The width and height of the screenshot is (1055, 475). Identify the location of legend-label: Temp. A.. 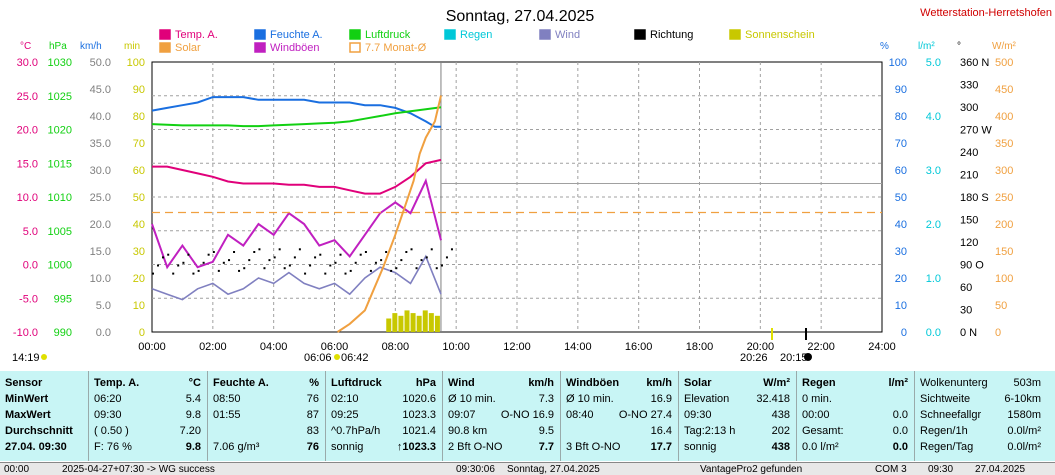
(196, 35).